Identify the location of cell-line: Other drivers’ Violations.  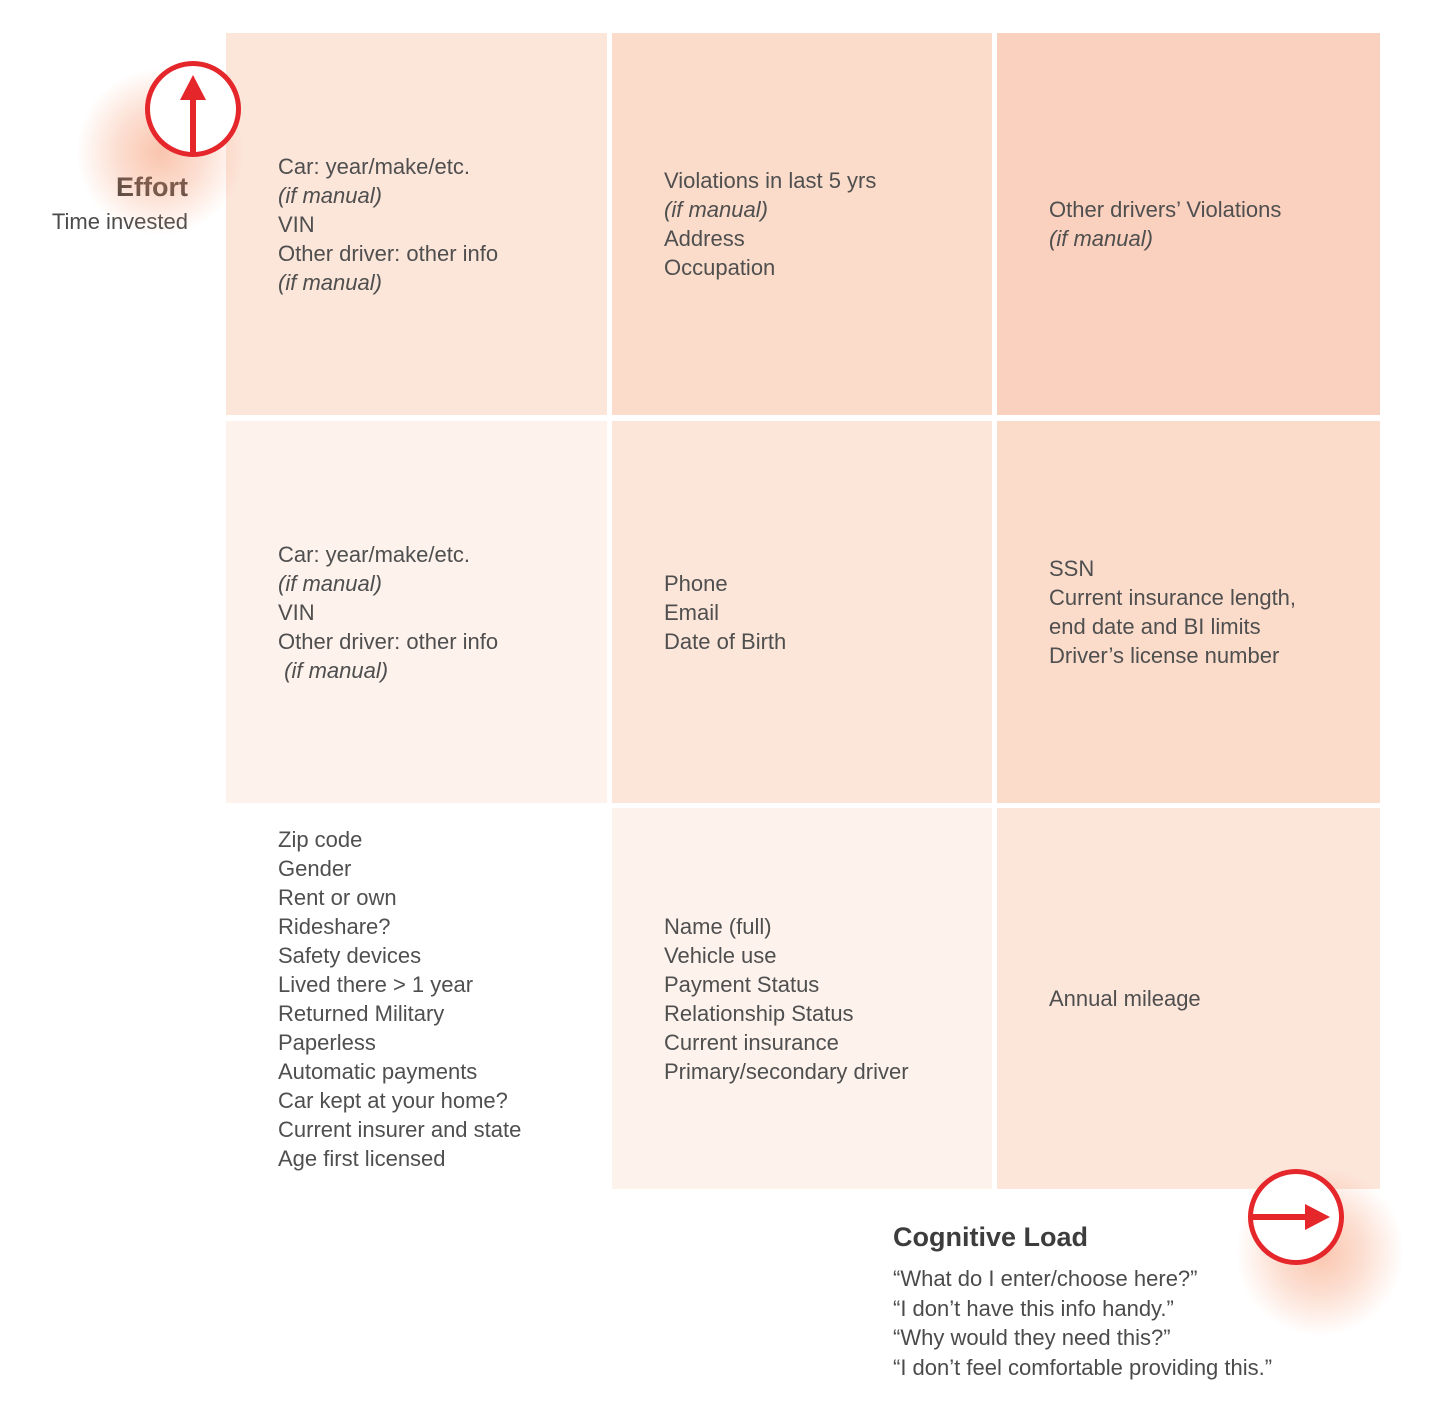
(1165, 209).